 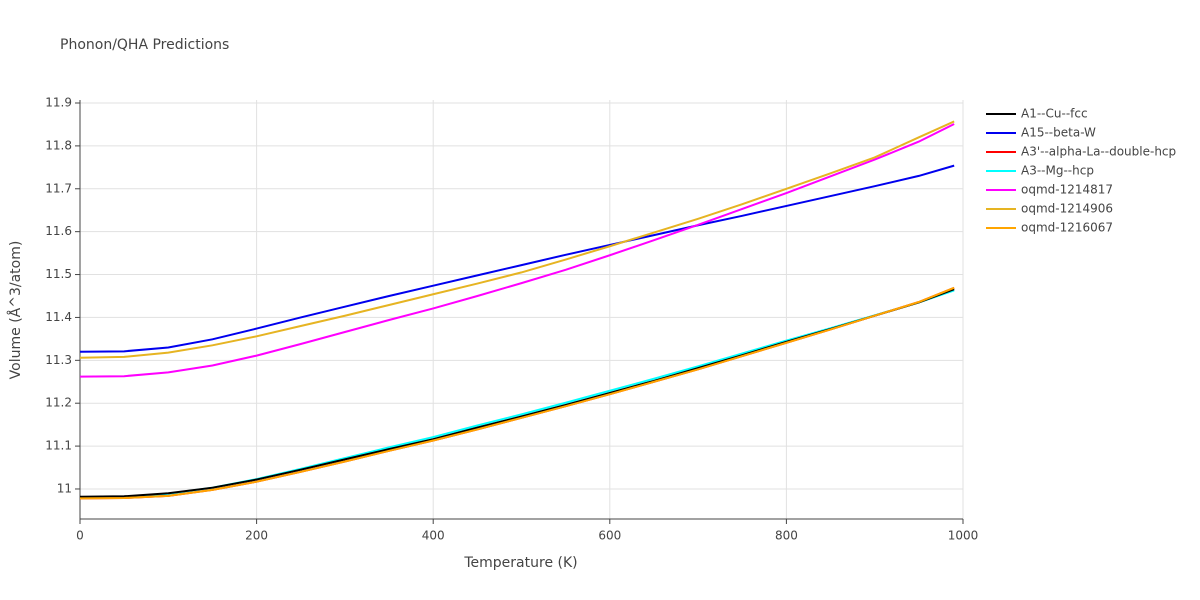 What do you see at coordinates (15, 310) in the screenshot?
I see `y-axis-title: Volume (Å^3/atom)` at bounding box center [15, 310].